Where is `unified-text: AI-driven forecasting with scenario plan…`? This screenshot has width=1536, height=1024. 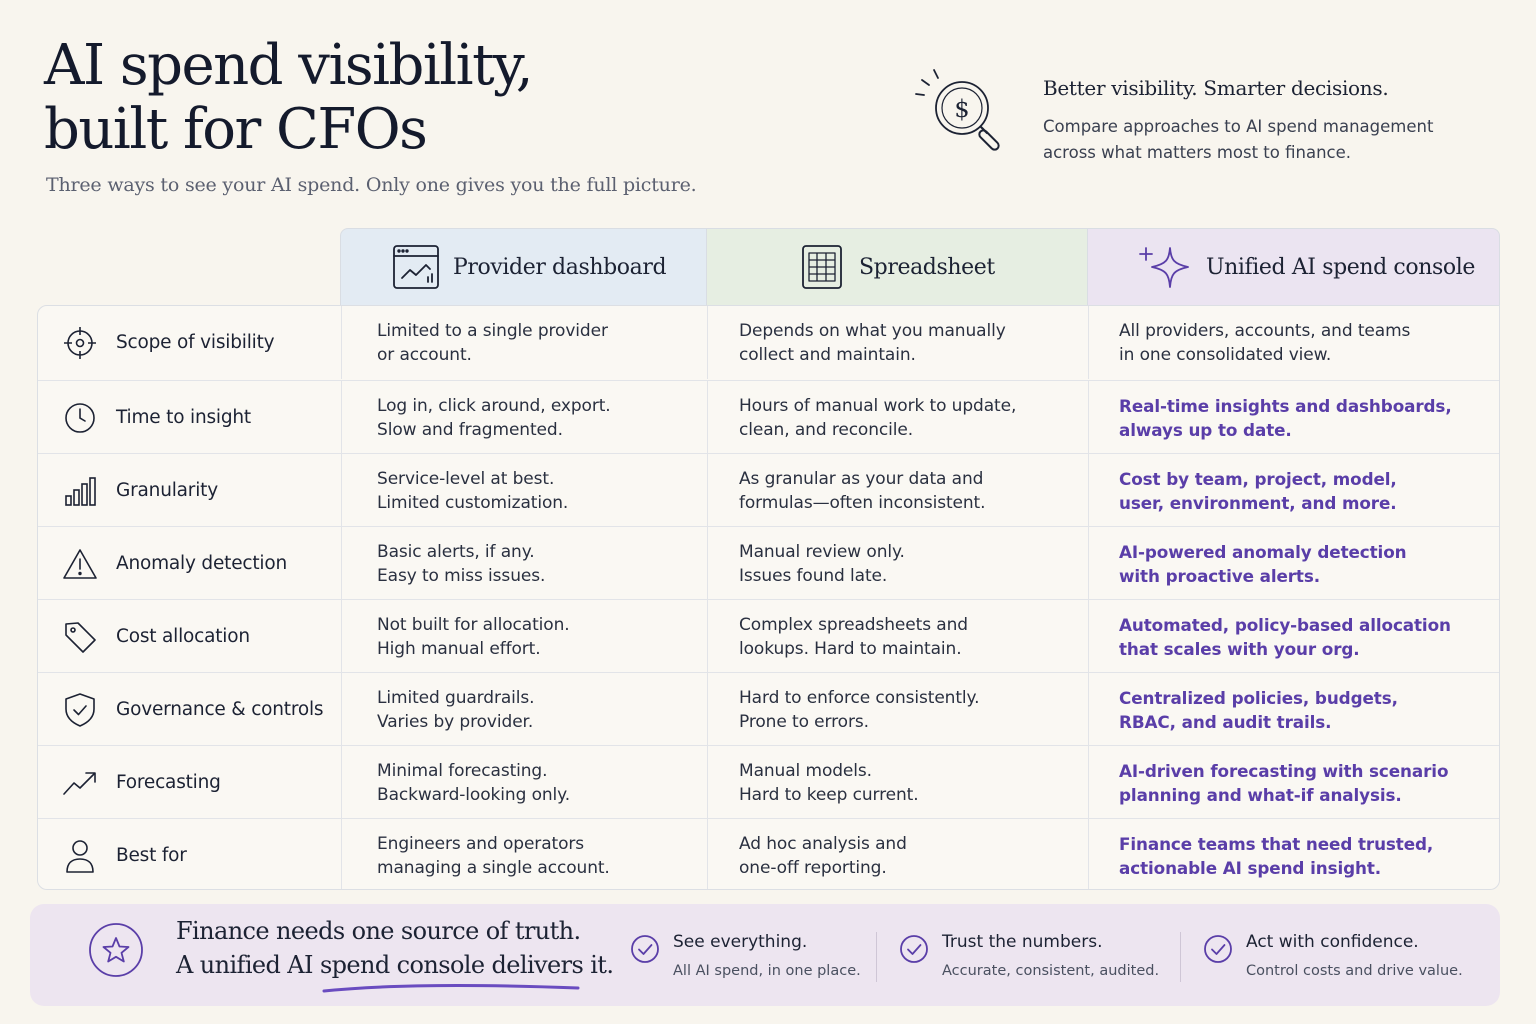
unified-text: AI-driven forecasting with scenario plan… is located at coordinates (1284, 782).